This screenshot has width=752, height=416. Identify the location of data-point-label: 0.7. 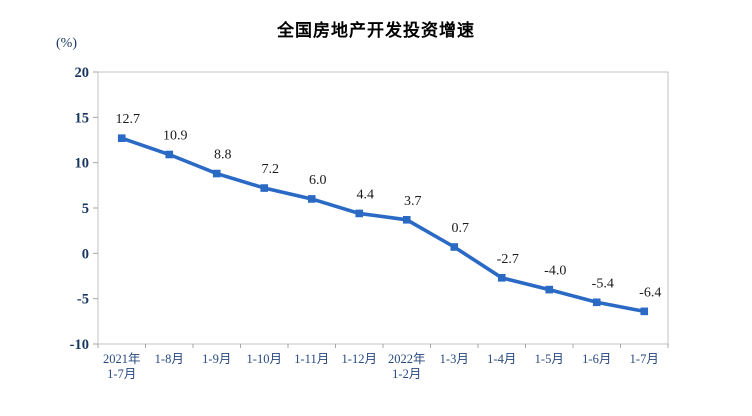
(461, 228).